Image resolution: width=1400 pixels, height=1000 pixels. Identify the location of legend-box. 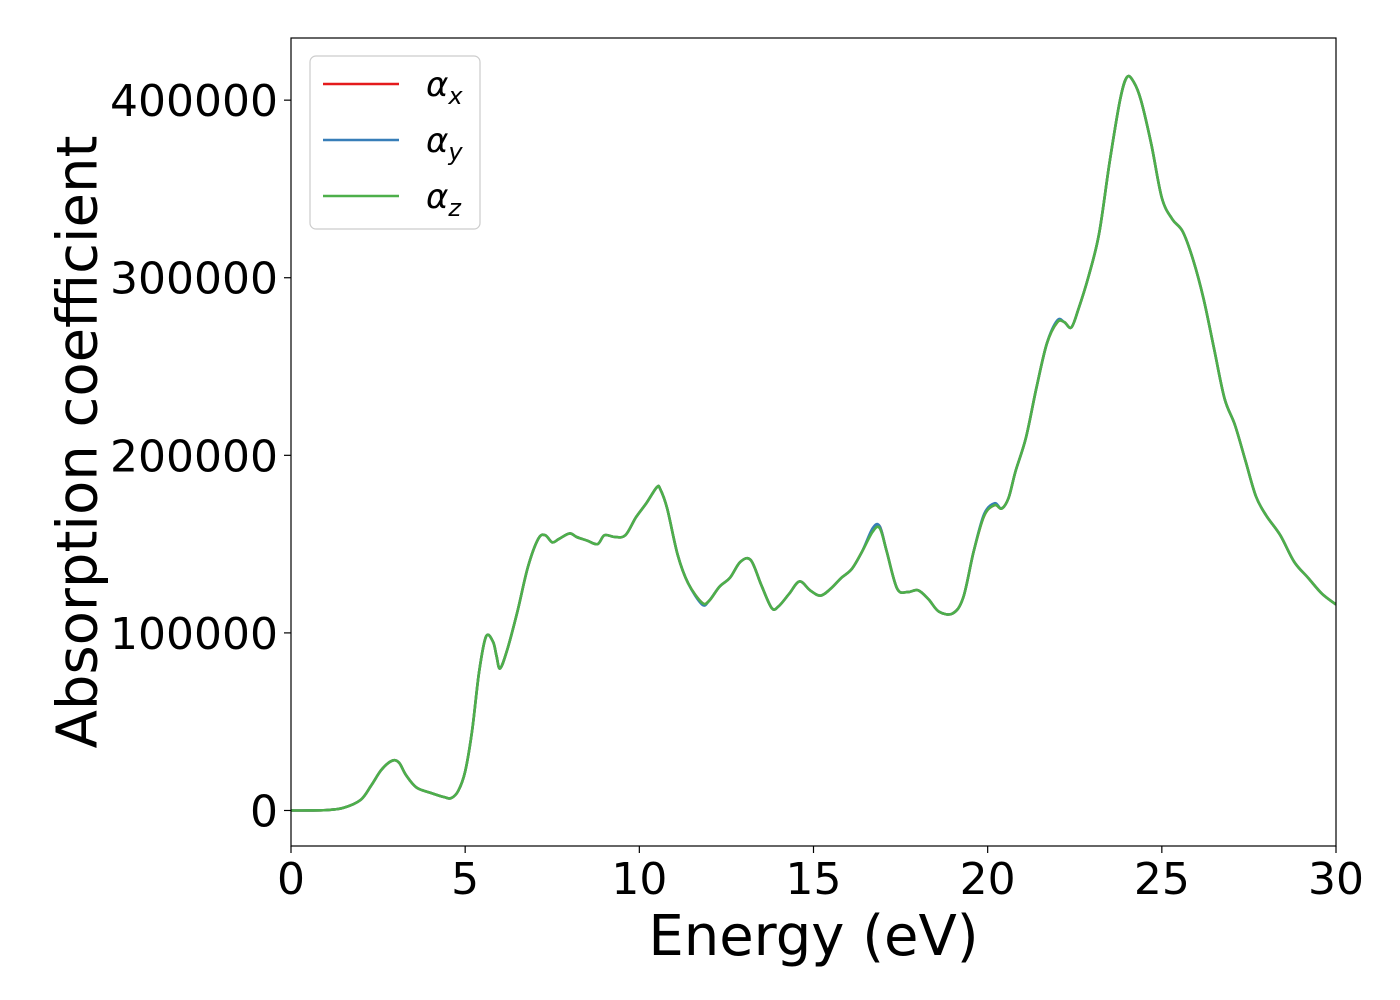
(395, 142).